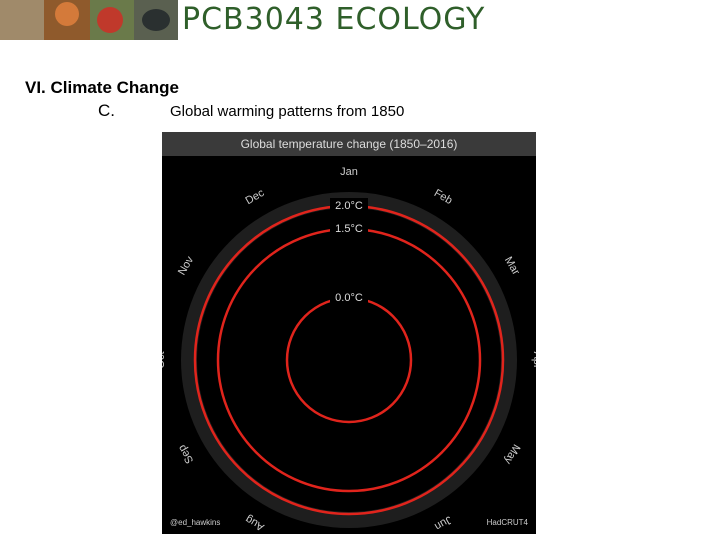 Image resolution: width=720 pixels, height=540 pixels. I want to click on ring-label: 0.0°C, so click(349, 298).